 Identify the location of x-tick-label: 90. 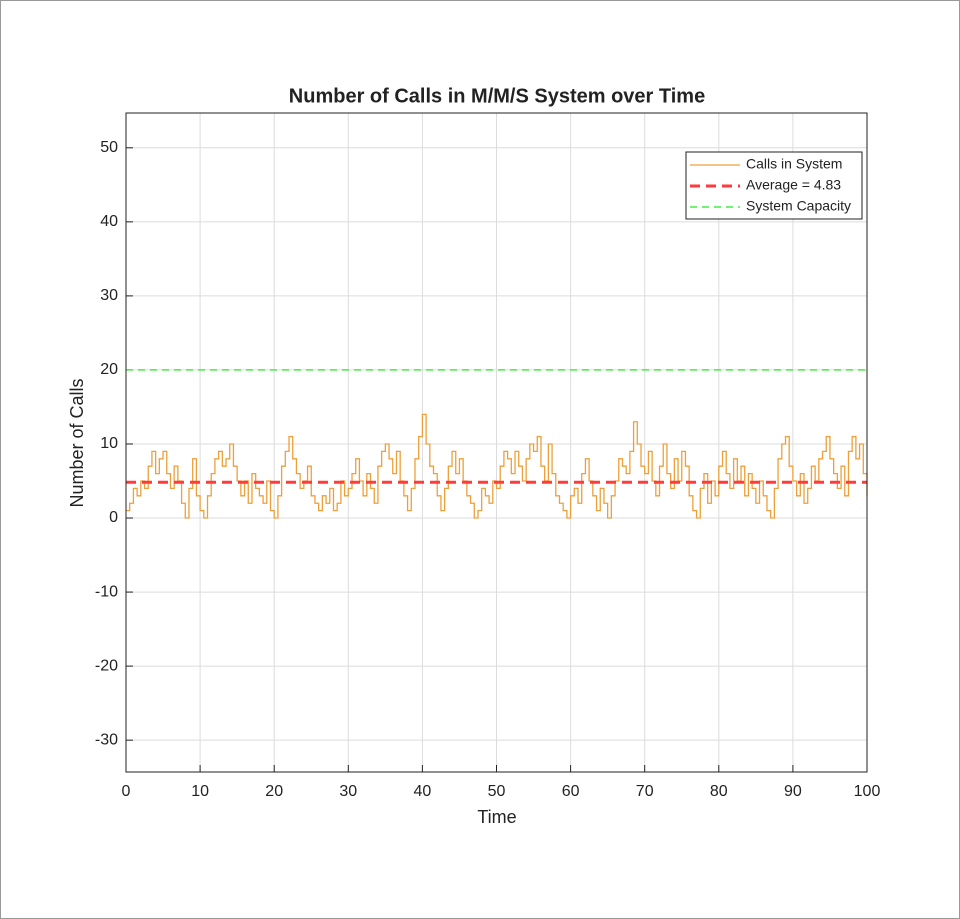
(793, 791).